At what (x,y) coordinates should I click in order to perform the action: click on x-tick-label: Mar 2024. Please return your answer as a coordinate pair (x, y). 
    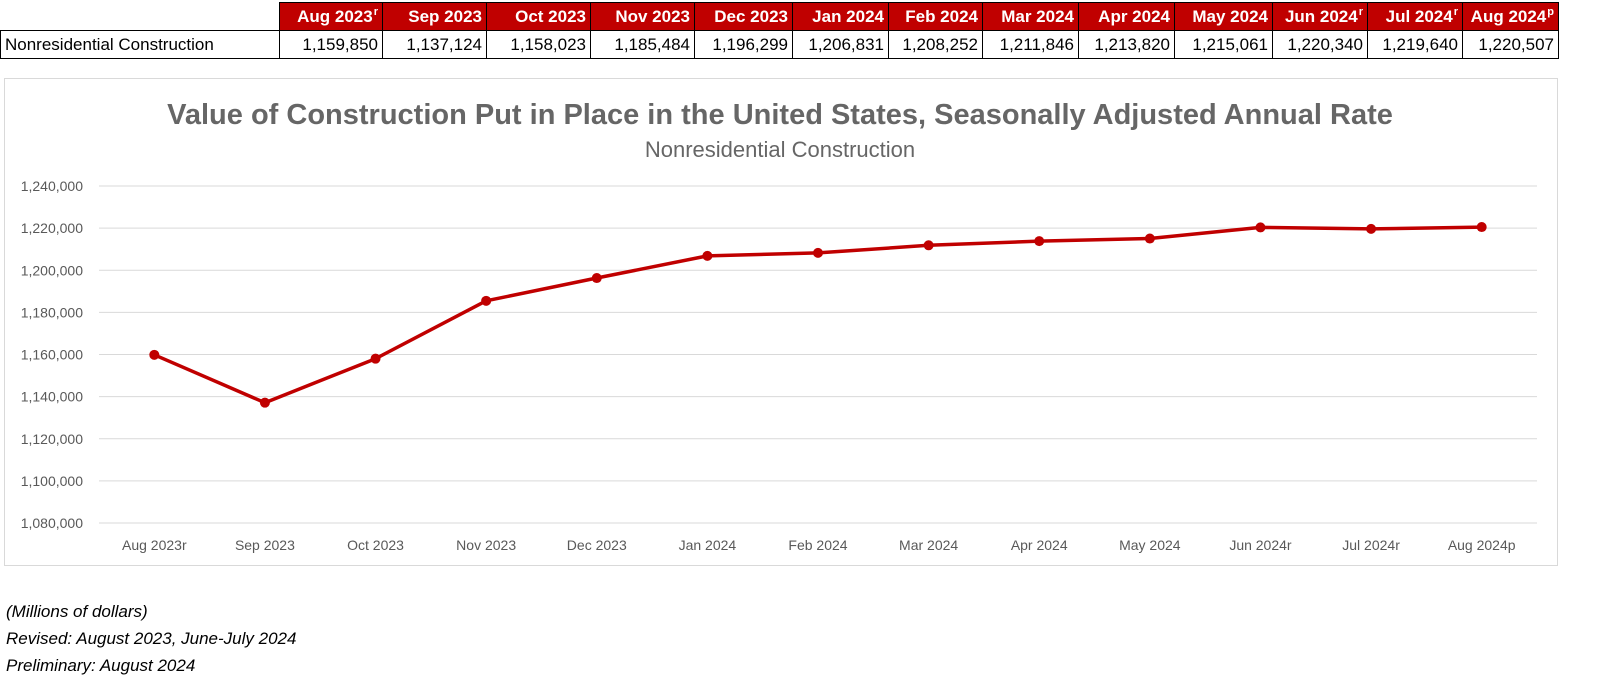
    Looking at the image, I should click on (928, 545).